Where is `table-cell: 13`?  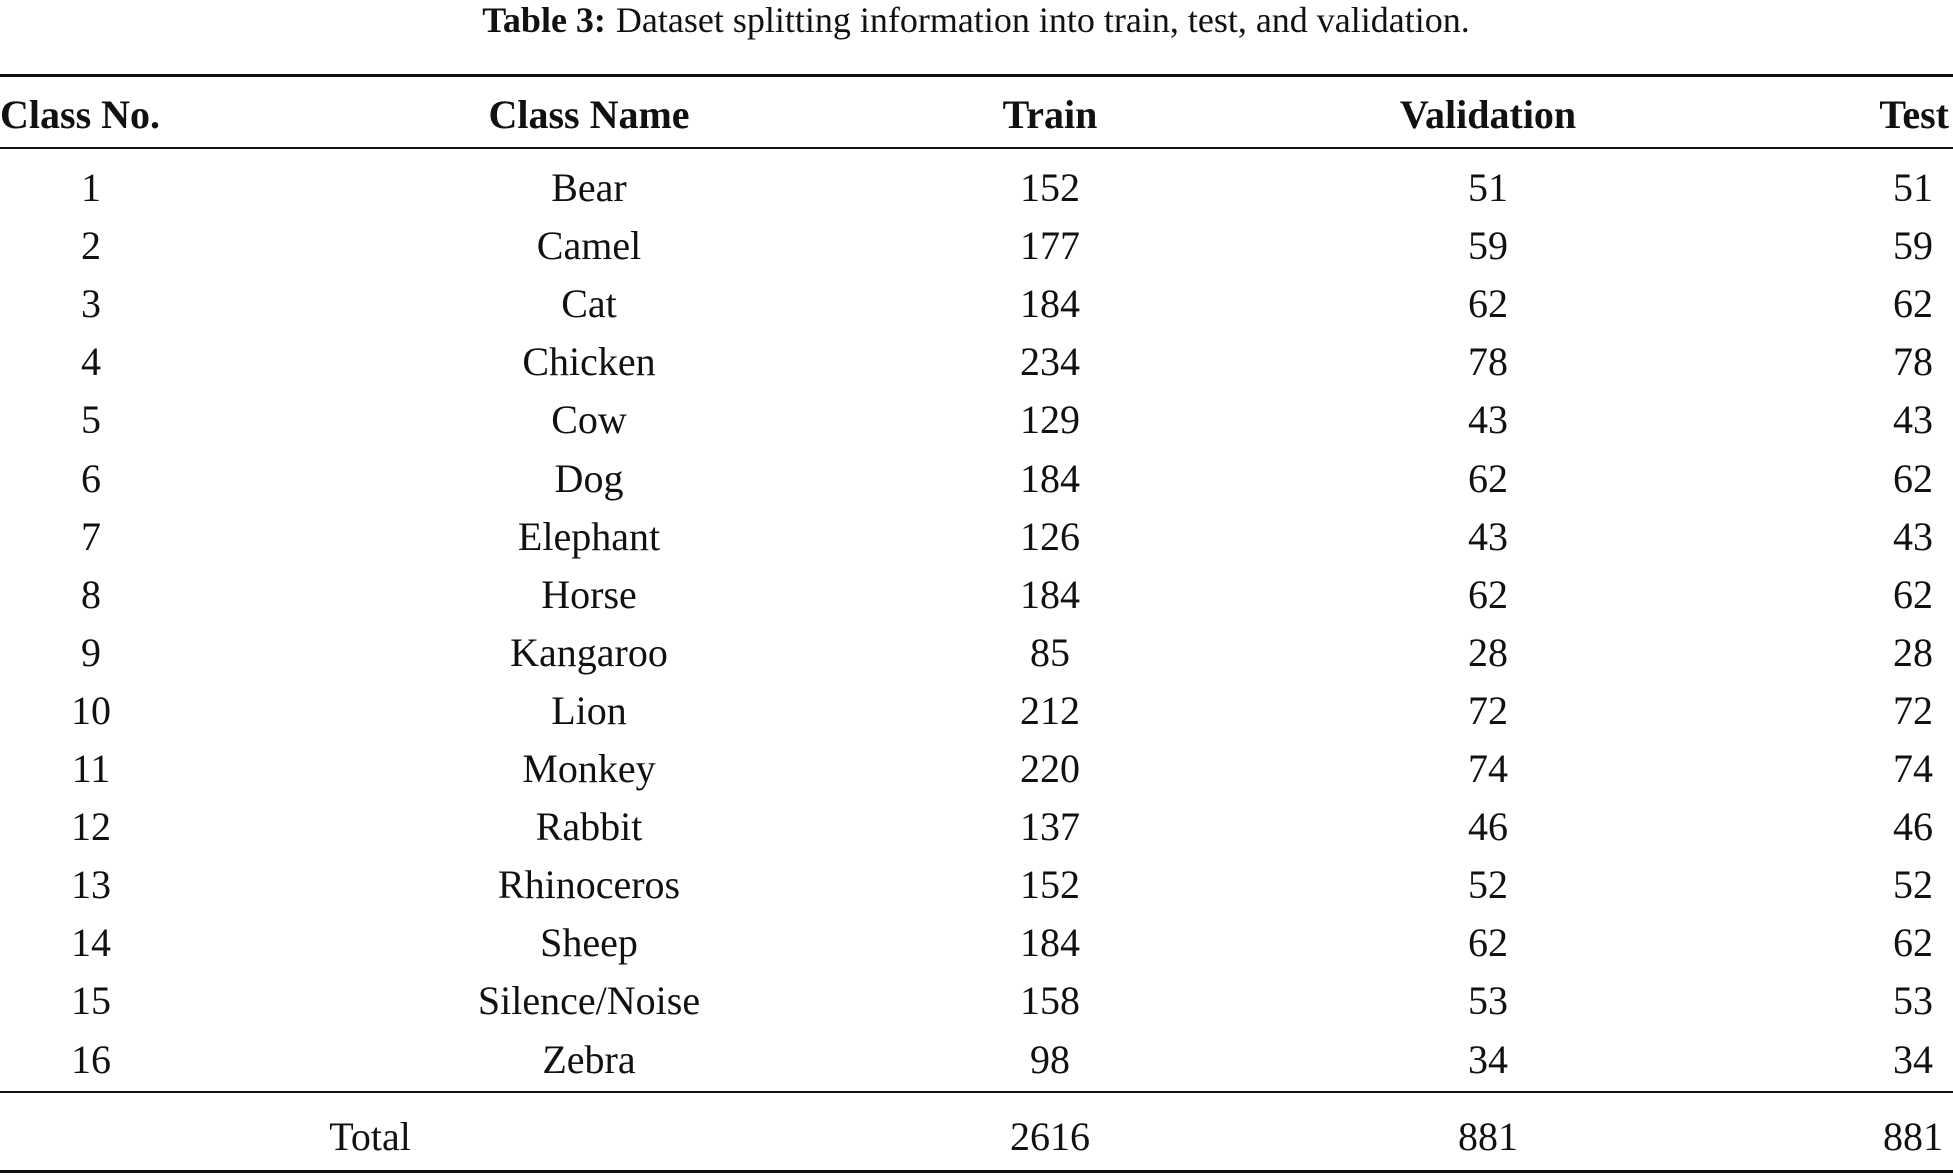 table-cell: 13 is located at coordinates (91, 885).